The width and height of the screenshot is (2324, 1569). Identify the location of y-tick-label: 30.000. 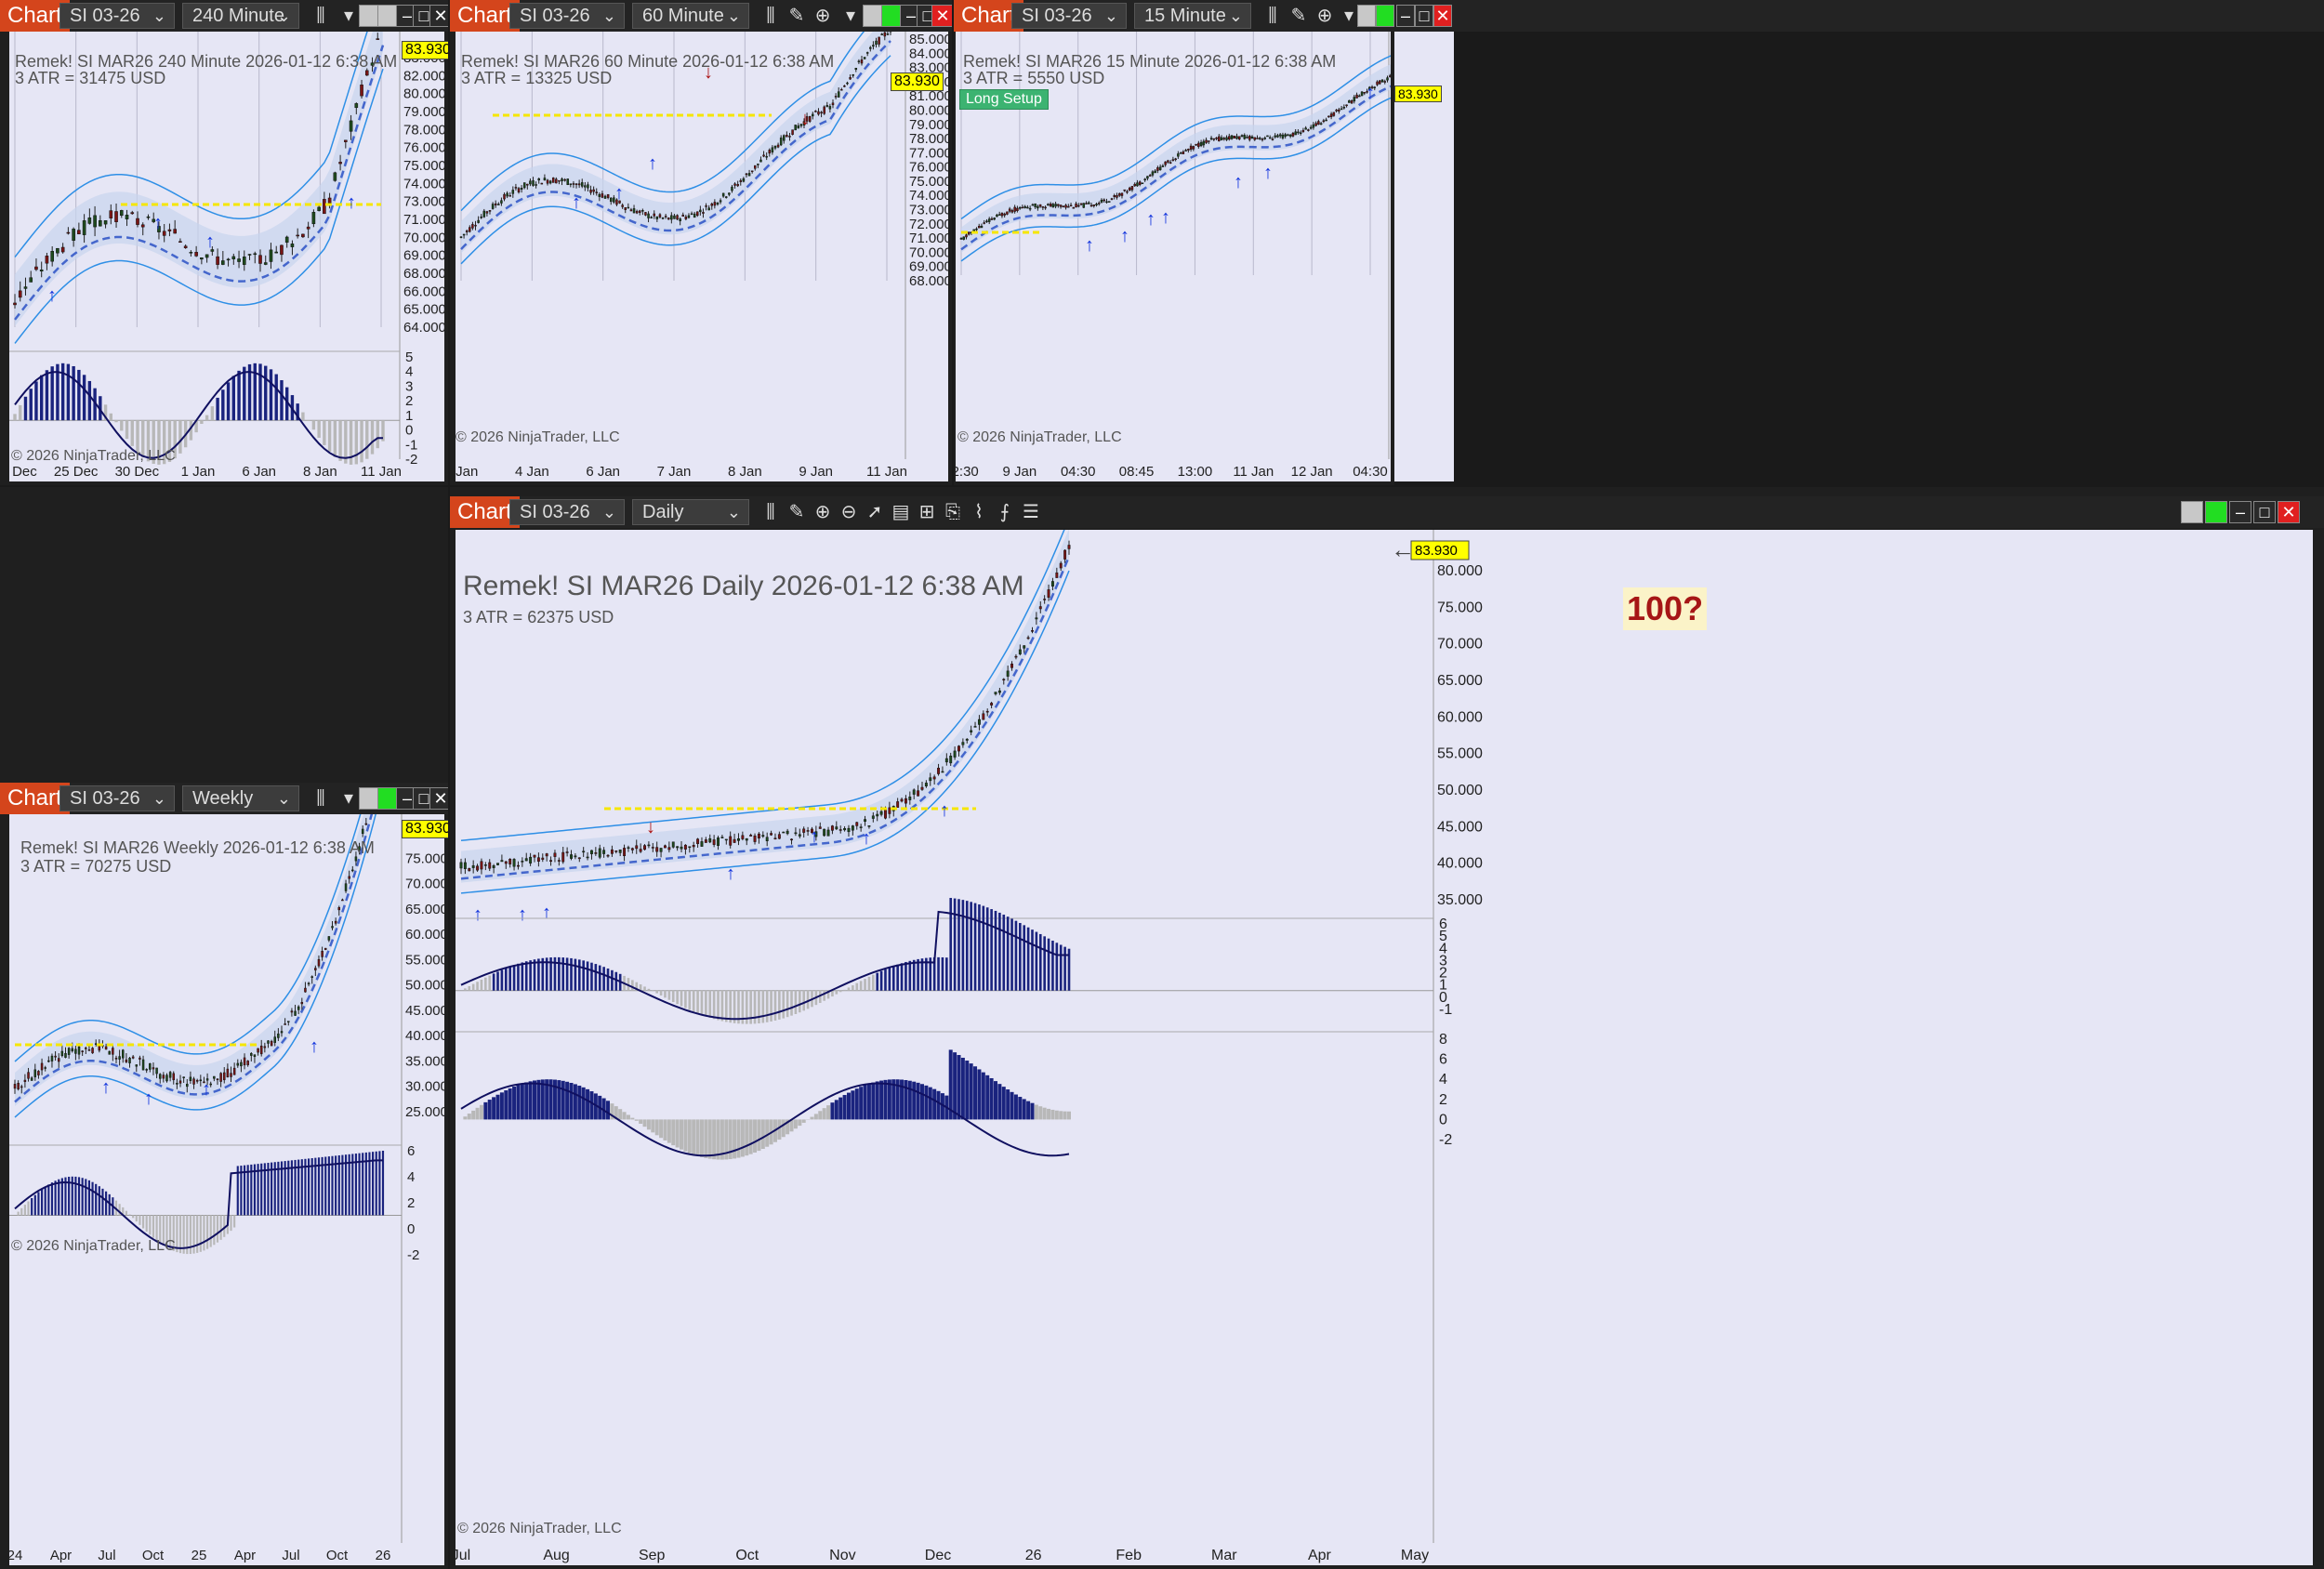
(424, 1087).